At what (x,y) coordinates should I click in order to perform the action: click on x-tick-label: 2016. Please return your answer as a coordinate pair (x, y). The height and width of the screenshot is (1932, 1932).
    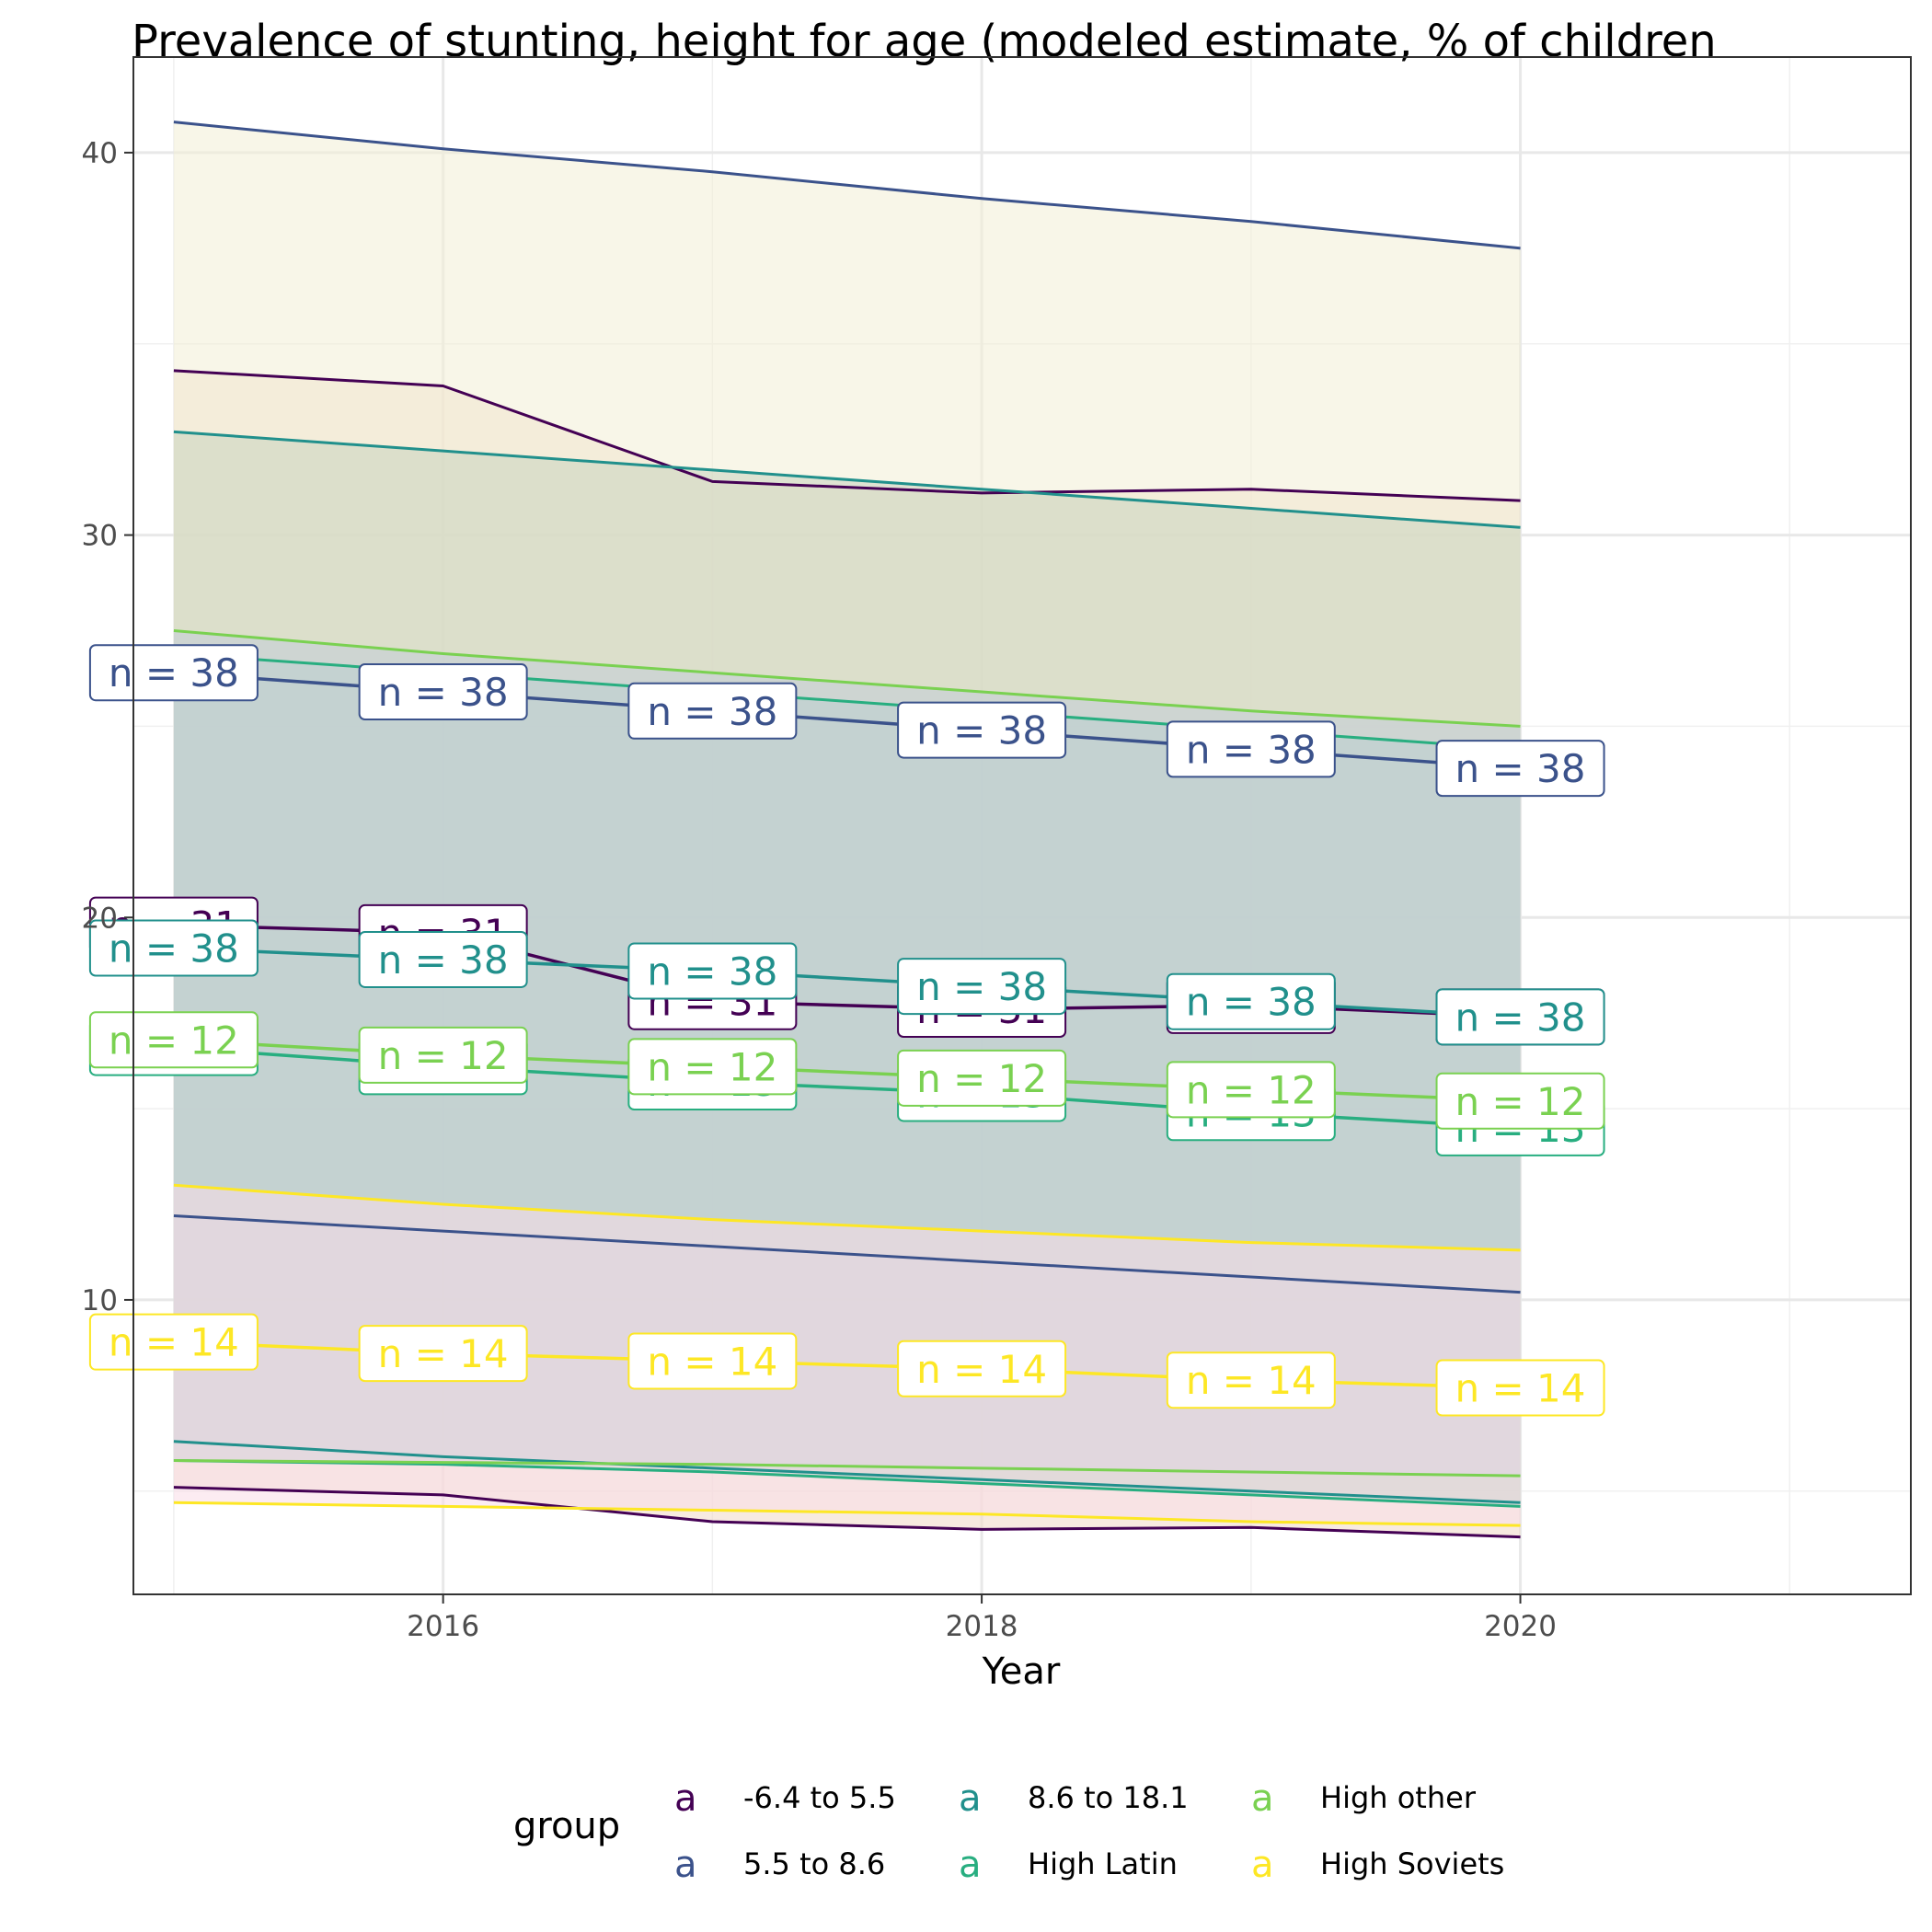
    Looking at the image, I should click on (443, 1626).